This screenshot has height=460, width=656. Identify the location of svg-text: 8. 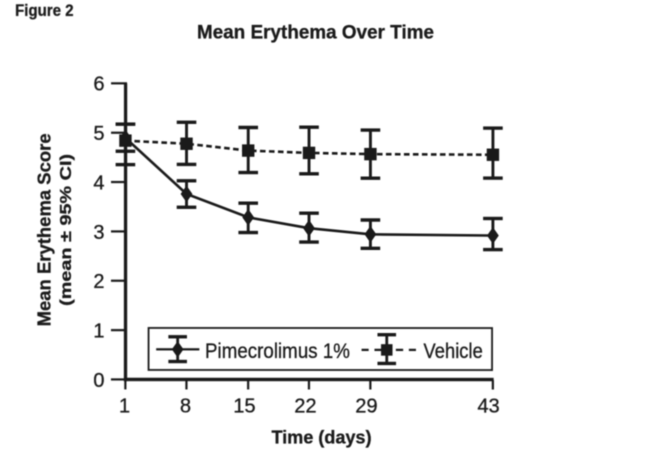
(185, 406).